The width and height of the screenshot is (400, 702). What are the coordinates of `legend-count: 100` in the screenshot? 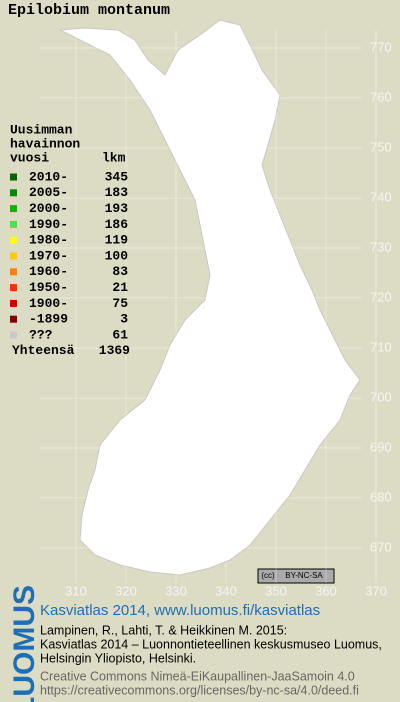 It's located at (117, 255).